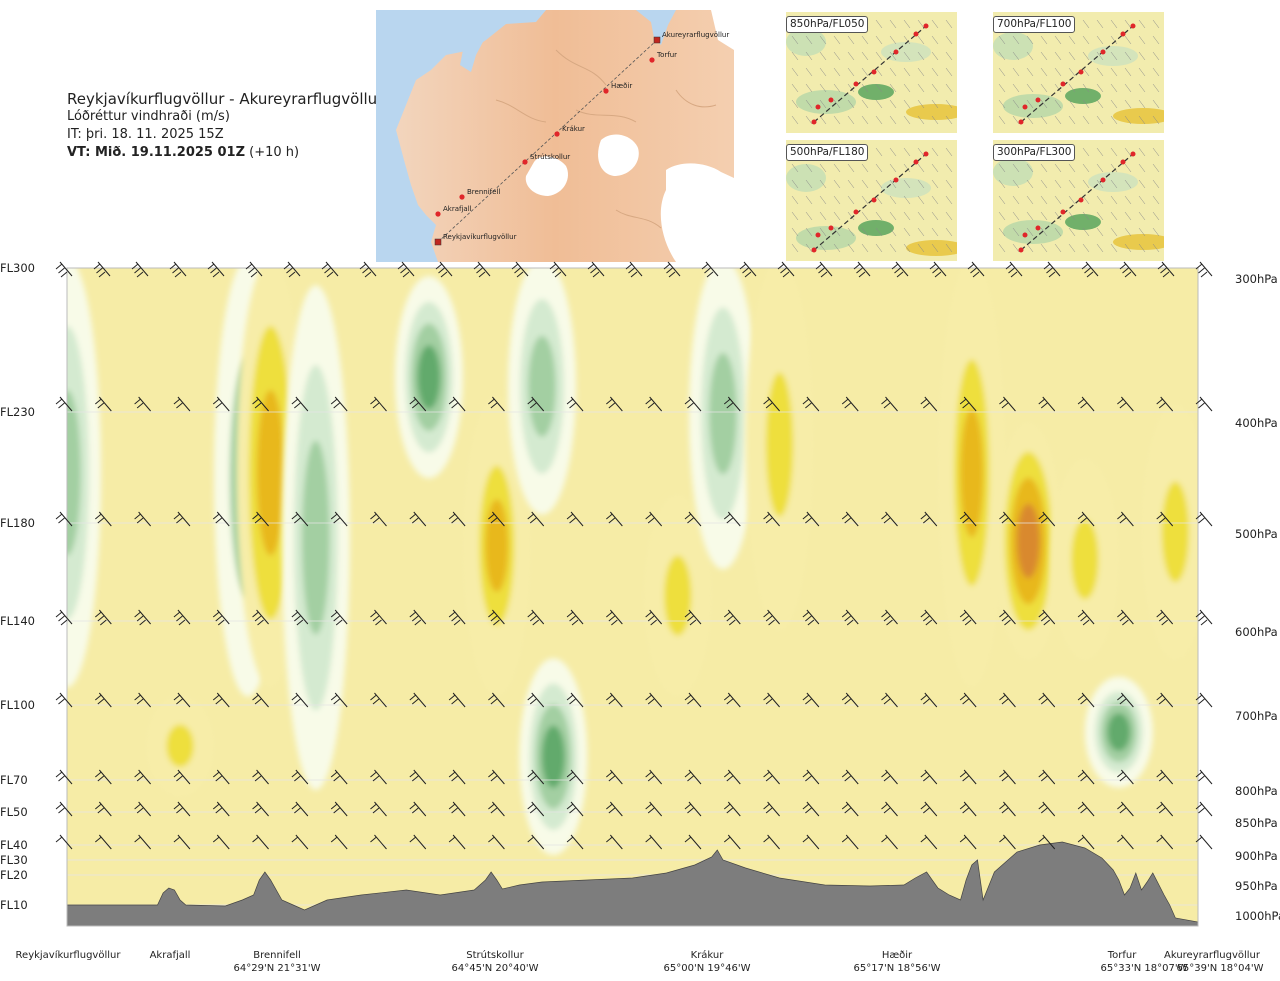 This screenshot has height=981, width=1280. I want to click on map-waypoint-marker, so click(652, 60).